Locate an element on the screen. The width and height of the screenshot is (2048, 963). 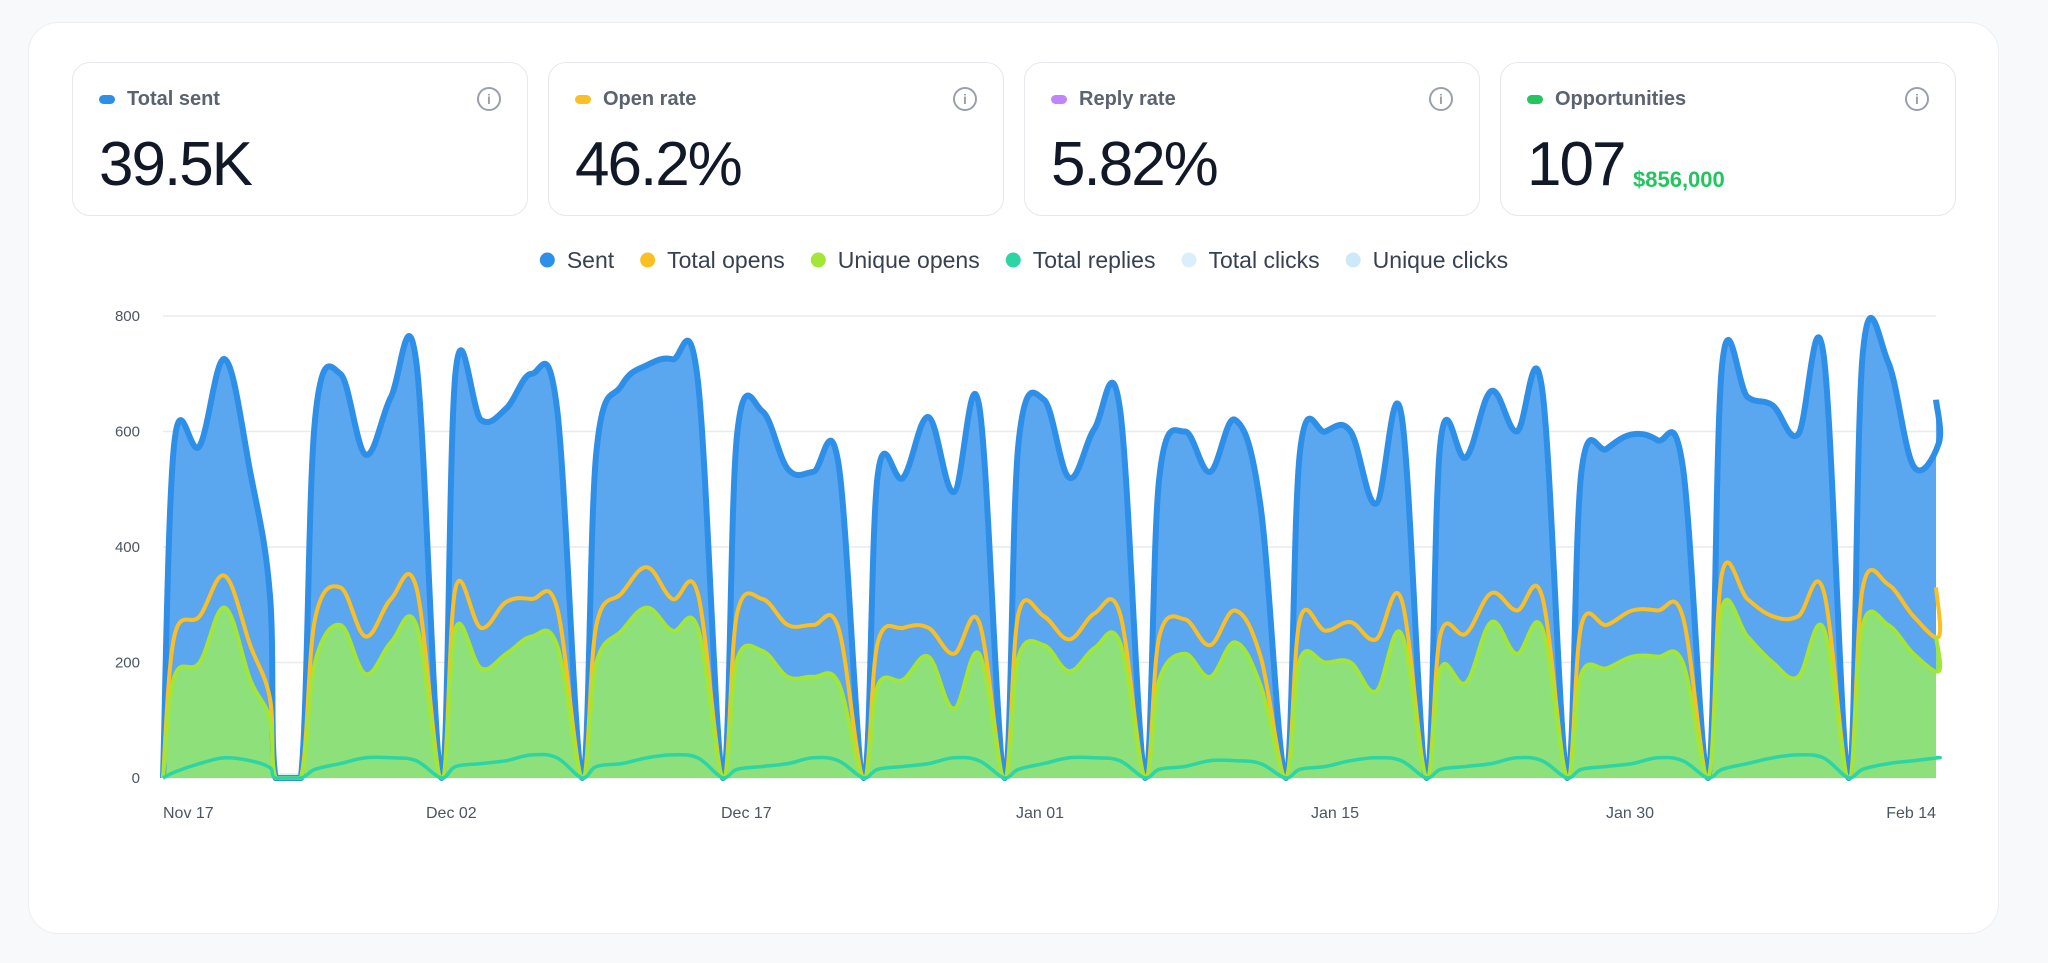
legend-label-total-opens: Total opens is located at coordinates (726, 260).